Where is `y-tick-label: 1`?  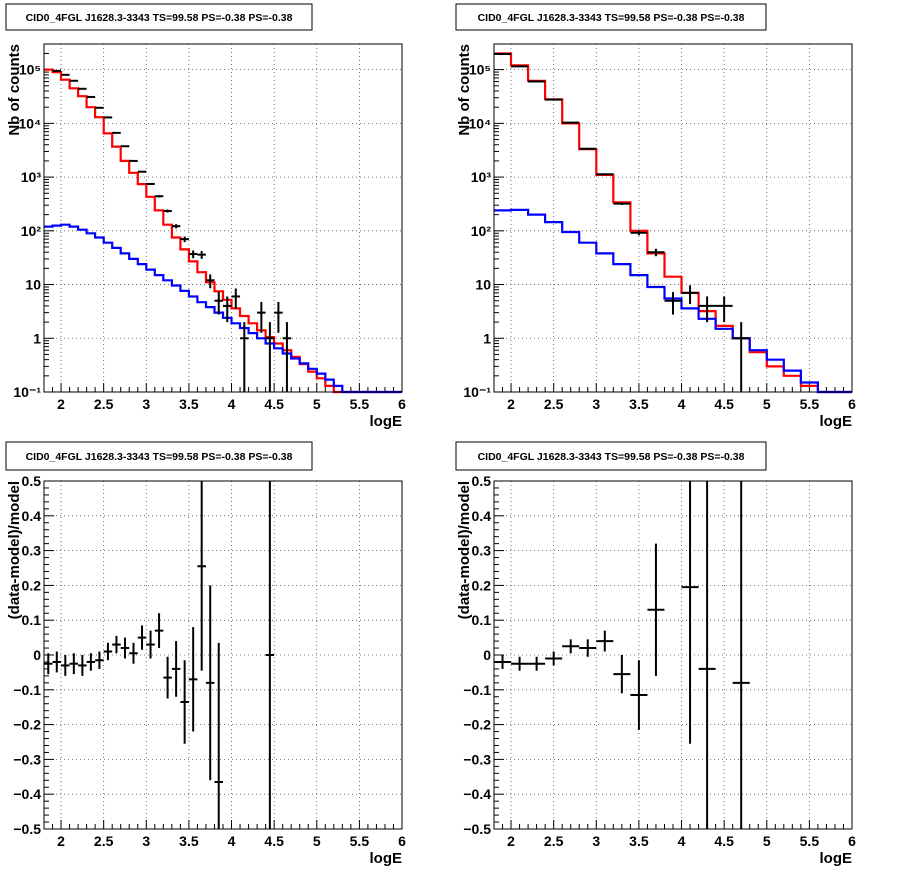 y-tick-label: 1 is located at coordinates (487, 338).